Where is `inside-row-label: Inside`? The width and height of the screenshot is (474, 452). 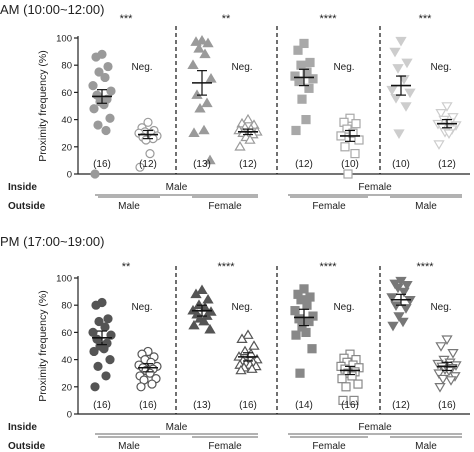 inside-row-label: Inside is located at coordinates (22, 427).